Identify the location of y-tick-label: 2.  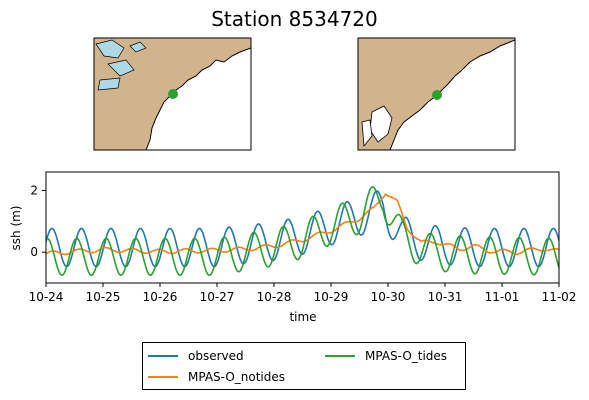
(34, 191).